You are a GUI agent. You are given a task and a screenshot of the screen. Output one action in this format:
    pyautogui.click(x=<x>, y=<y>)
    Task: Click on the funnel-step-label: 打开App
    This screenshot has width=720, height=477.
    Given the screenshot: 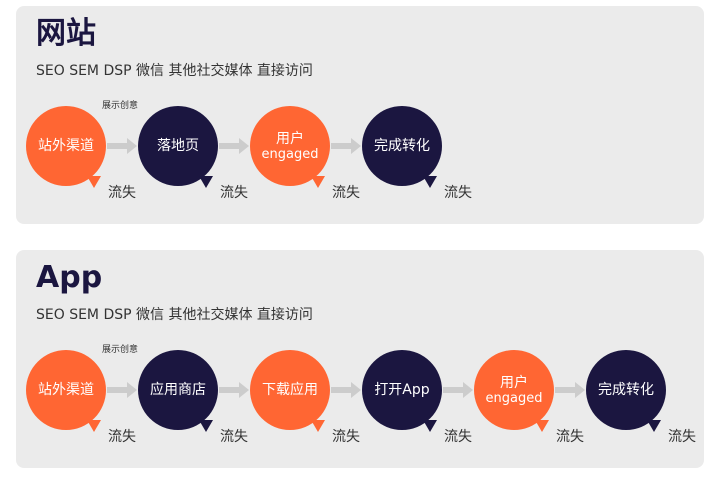 What is the action you would take?
    pyautogui.click(x=402, y=390)
    